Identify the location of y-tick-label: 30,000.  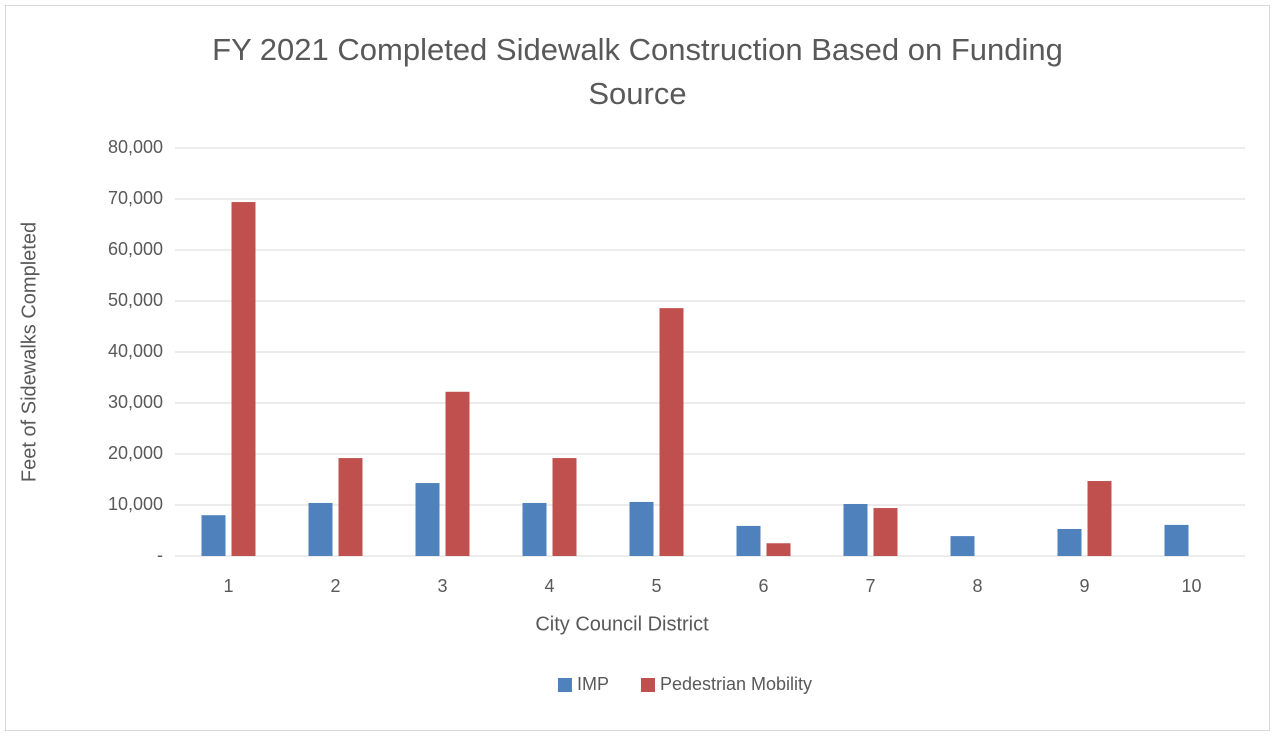
(135, 402).